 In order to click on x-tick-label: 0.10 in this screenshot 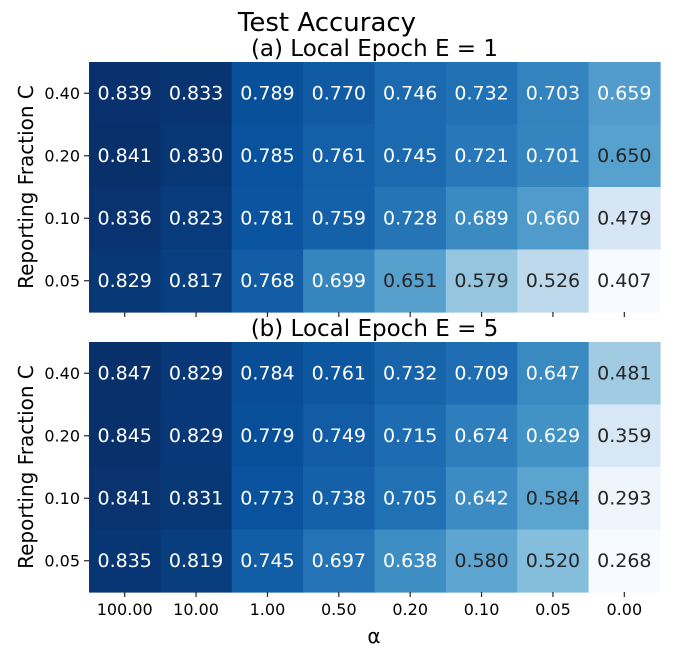, I will do `click(482, 609)`.